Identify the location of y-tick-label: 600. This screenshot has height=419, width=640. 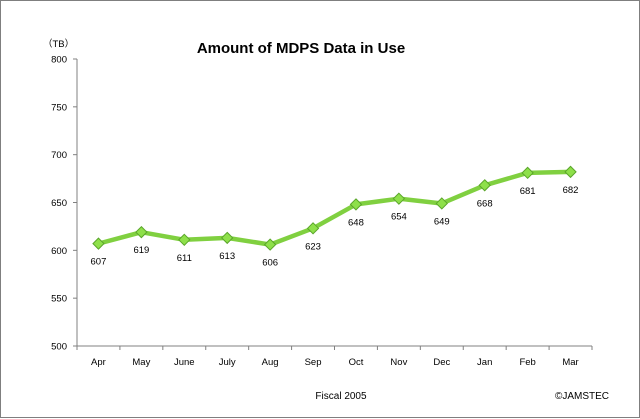
(59, 251).